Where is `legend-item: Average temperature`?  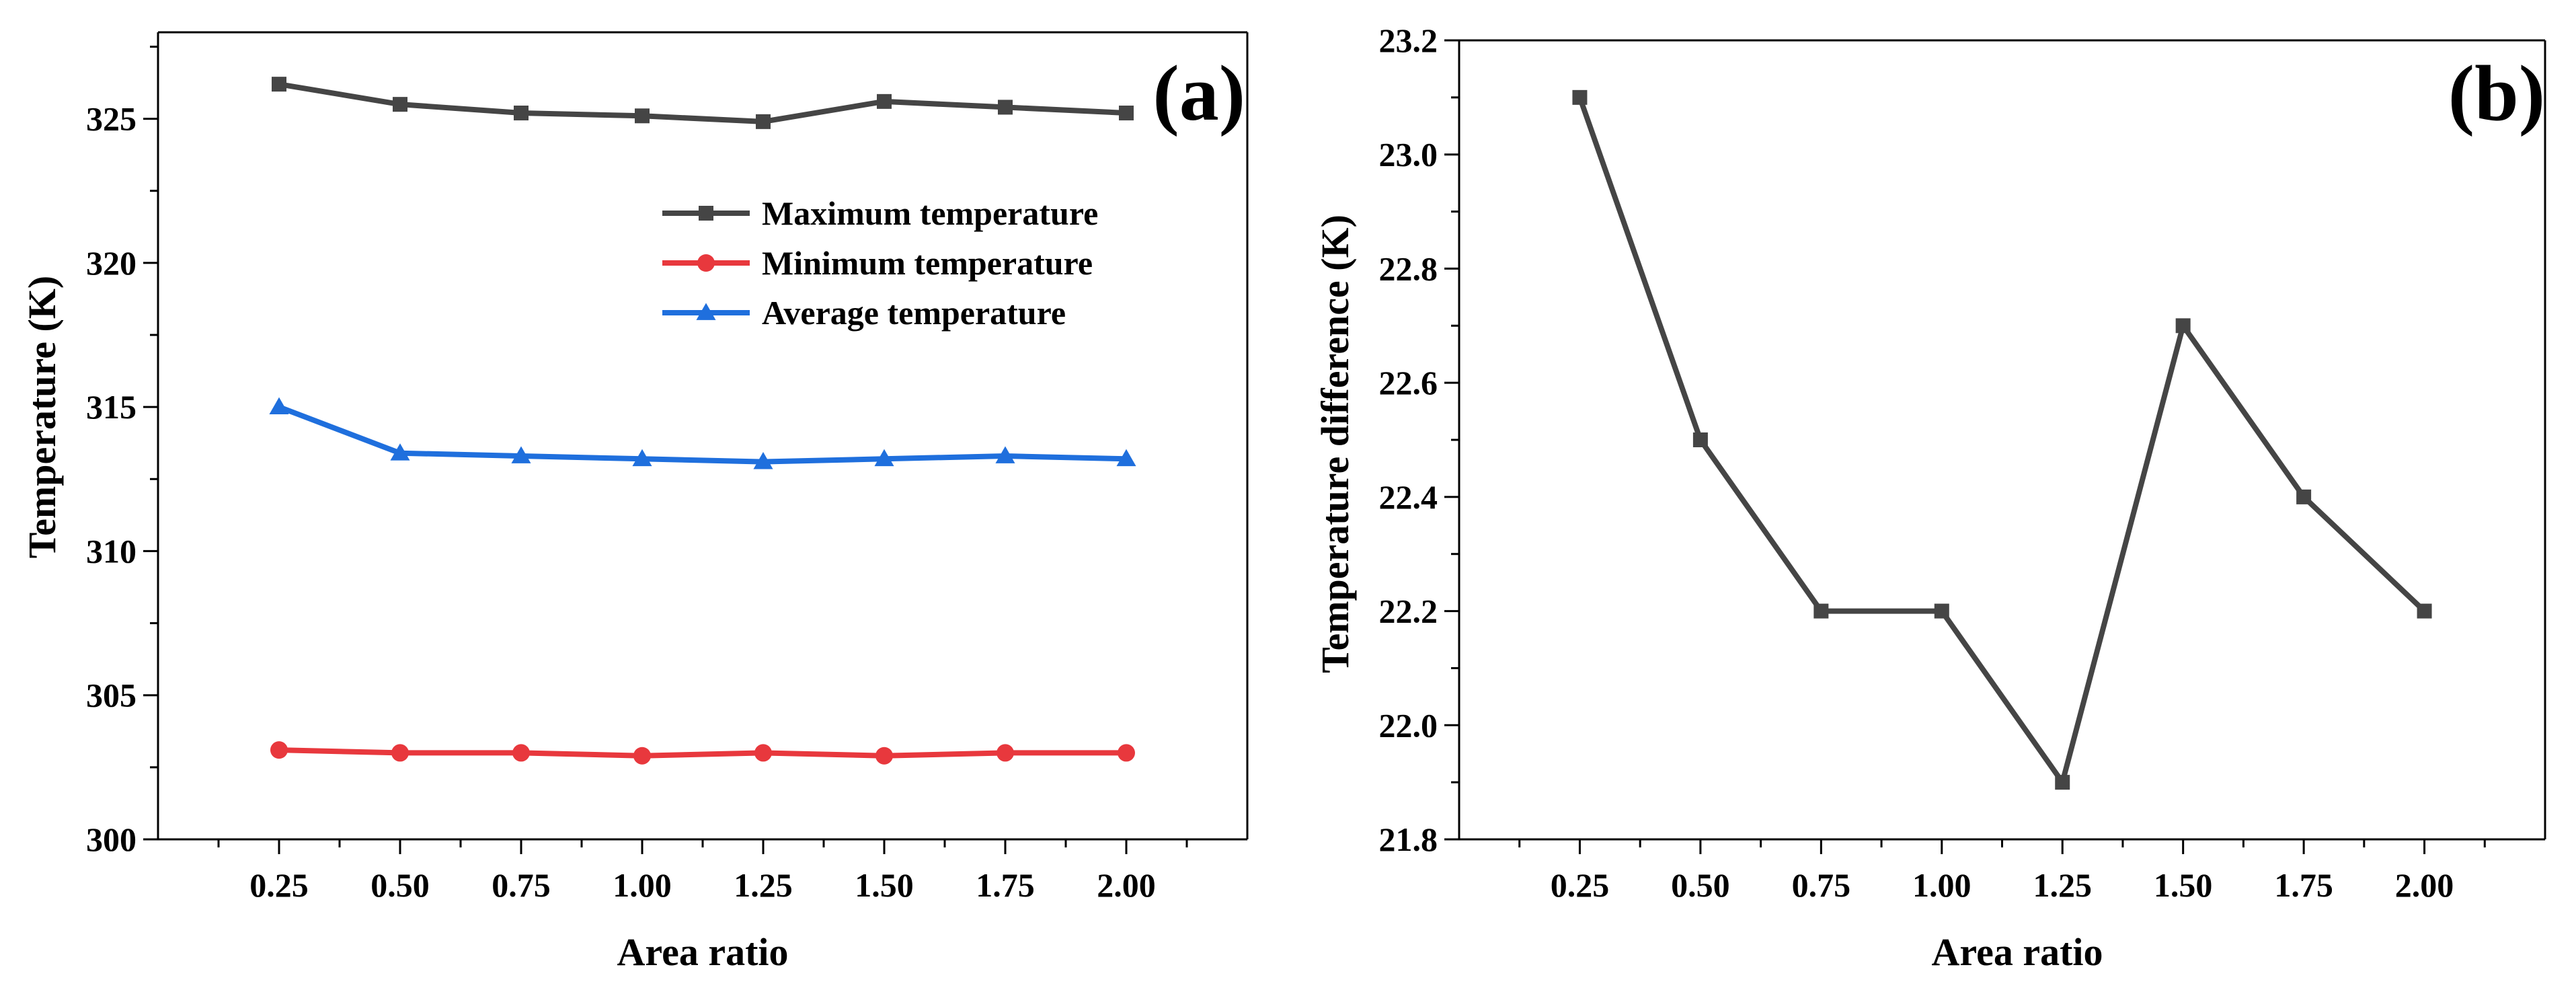 legend-item: Average temperature is located at coordinates (864, 313).